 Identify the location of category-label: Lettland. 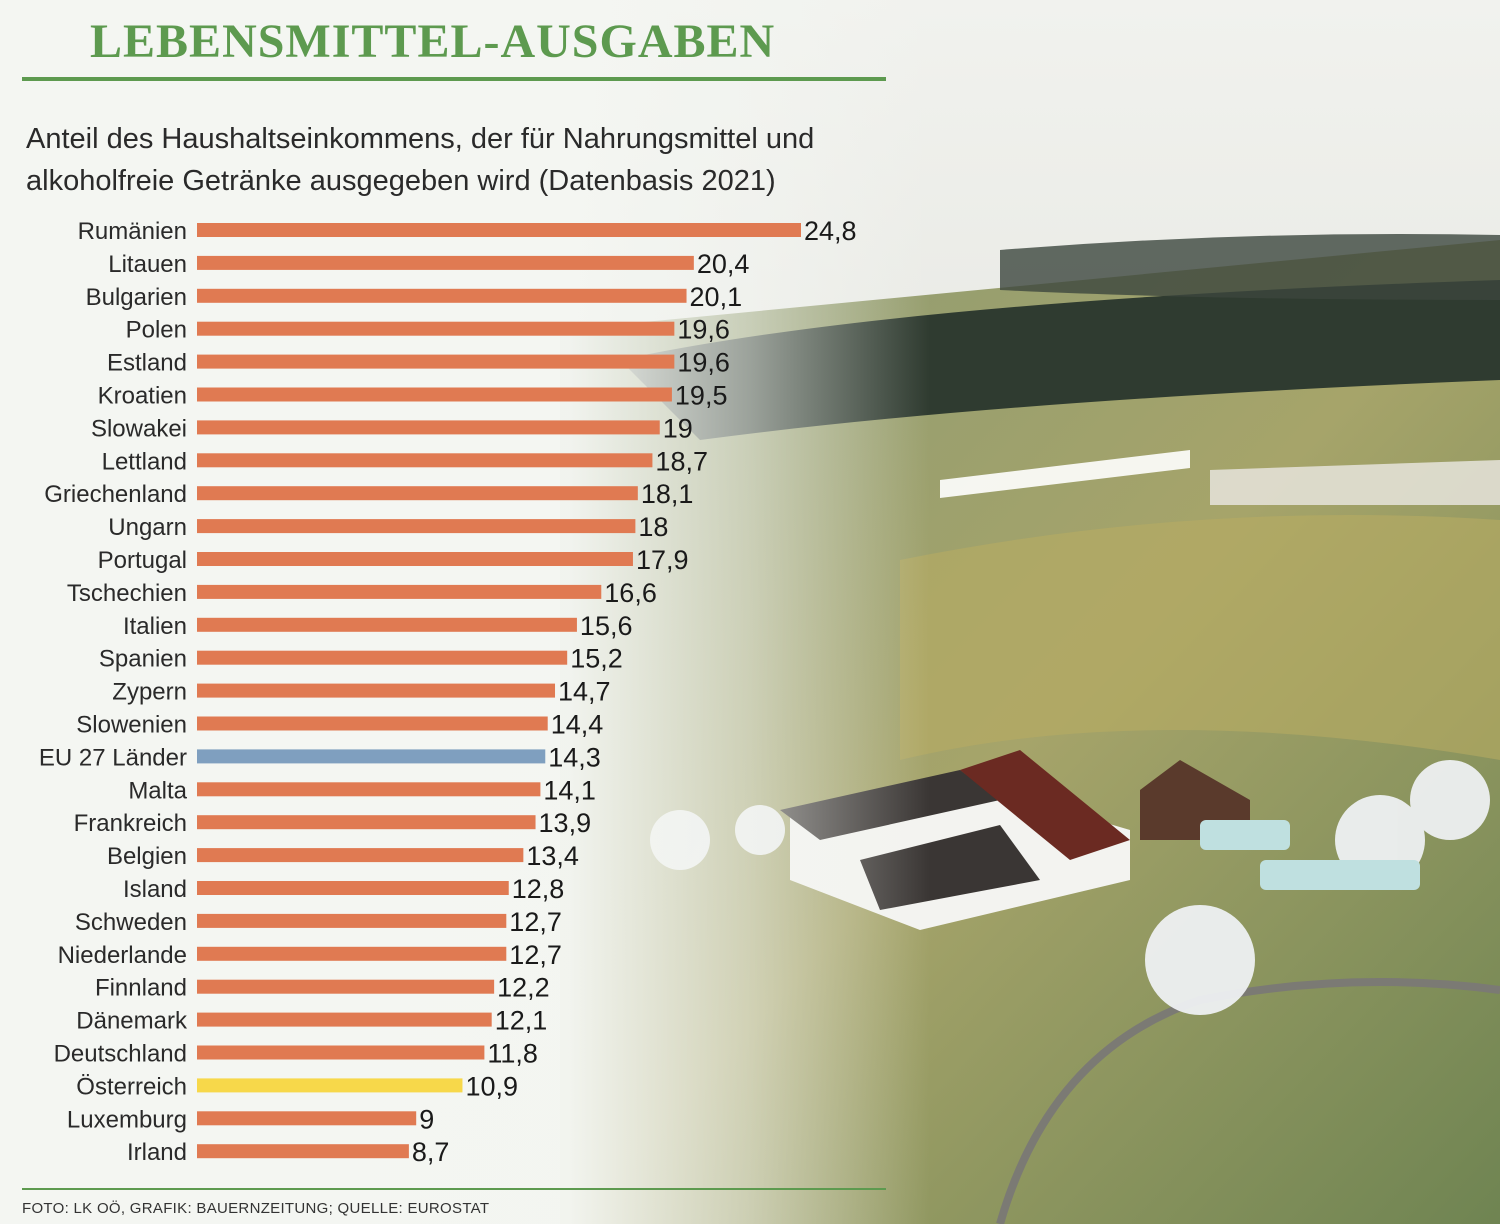
(144, 461).